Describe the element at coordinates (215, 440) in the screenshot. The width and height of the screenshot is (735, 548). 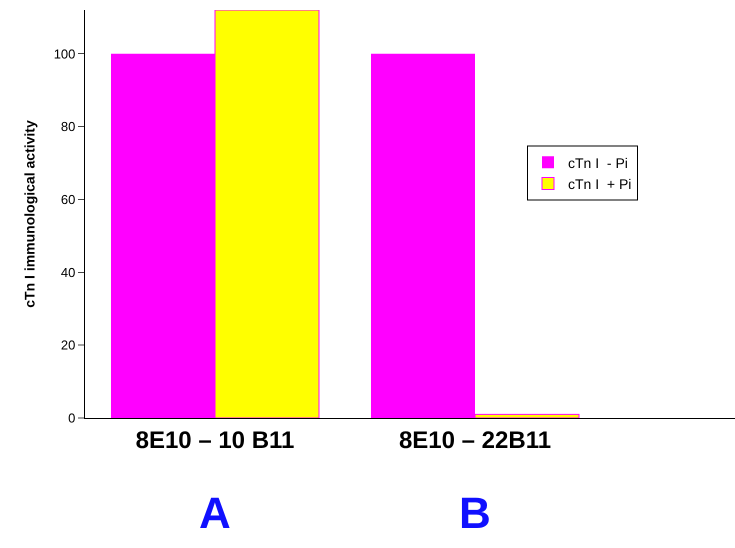
I see `x-tick-label: 8E10 – 10 B11` at that location.